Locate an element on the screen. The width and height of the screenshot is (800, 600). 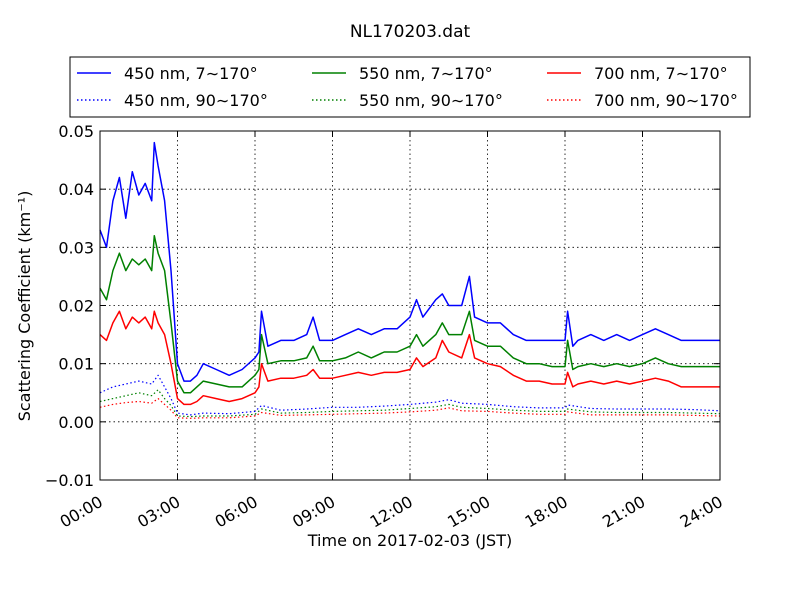
x-tick-label: 09:00 is located at coordinates (313, 512).